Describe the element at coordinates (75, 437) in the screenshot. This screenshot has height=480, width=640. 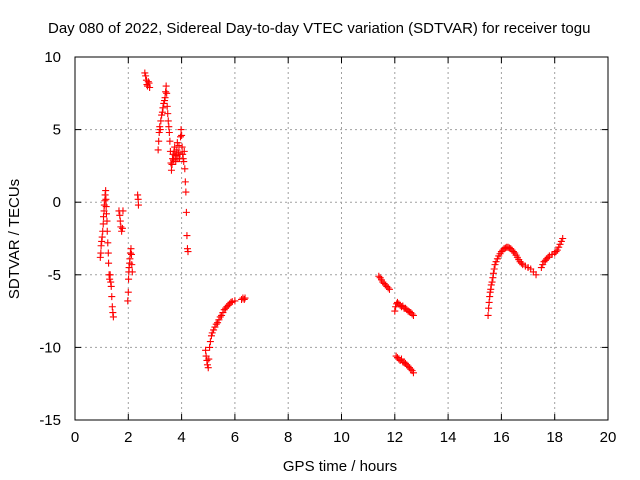
I see `x-tick-label: 0` at that location.